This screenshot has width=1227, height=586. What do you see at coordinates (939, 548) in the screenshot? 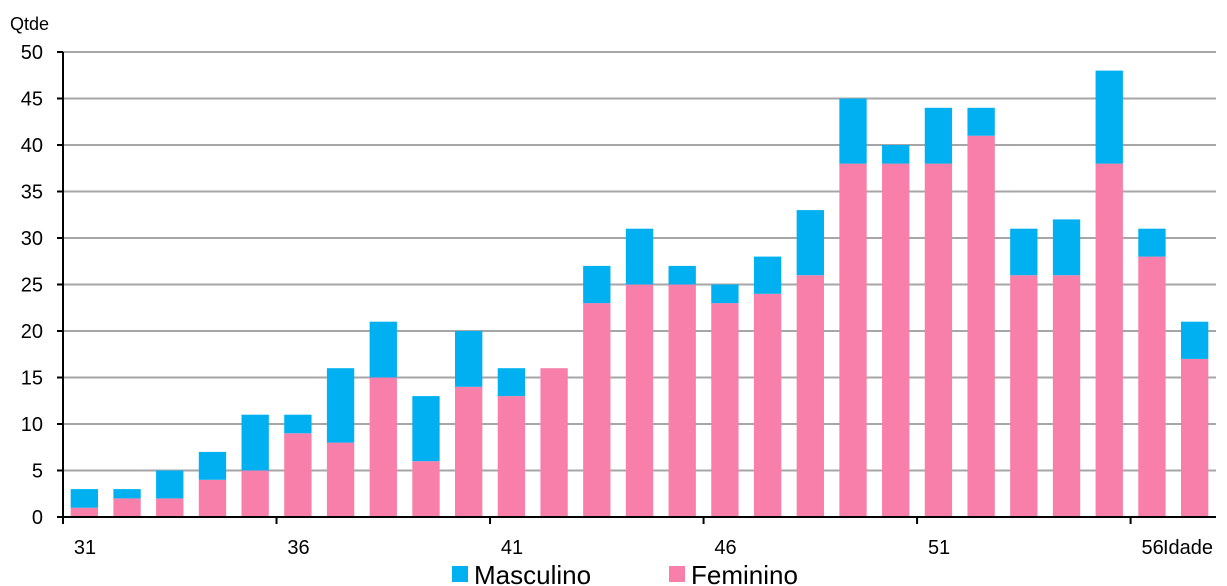
I see `x-tick-label: 51` at bounding box center [939, 548].